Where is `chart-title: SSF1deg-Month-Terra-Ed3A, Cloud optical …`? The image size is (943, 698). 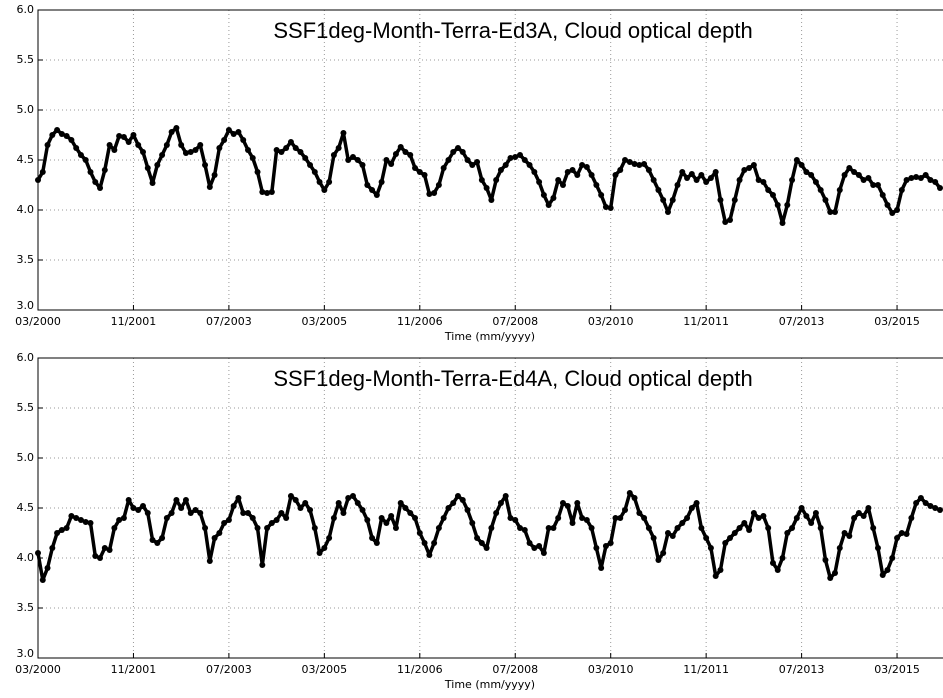
chart-title: SSF1deg-Month-Terra-Ed3A, Cloud optical … is located at coordinates (512, 30).